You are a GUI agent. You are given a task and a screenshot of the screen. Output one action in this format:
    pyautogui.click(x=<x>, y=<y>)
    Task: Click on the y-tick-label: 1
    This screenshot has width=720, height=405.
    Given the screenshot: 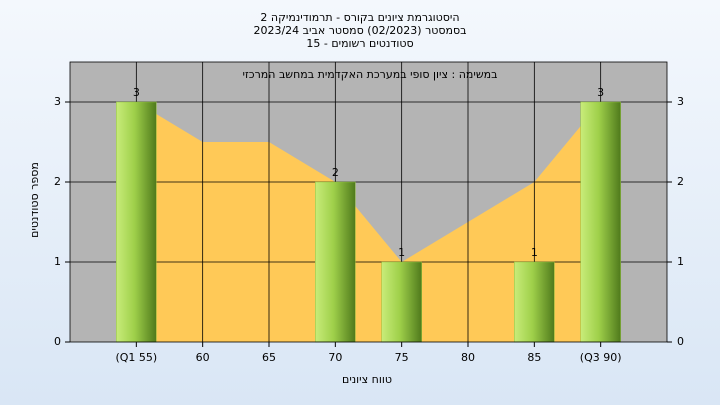 What is the action you would take?
    pyautogui.click(x=57, y=261)
    